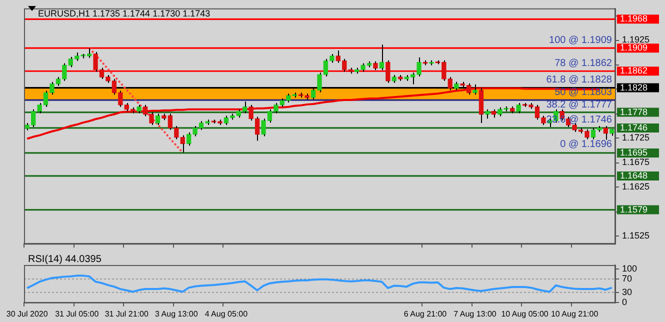 The image size is (665, 322). What do you see at coordinates (586, 144) in the screenshot?
I see `annotation: 0 @ 1.1696` at bounding box center [586, 144].